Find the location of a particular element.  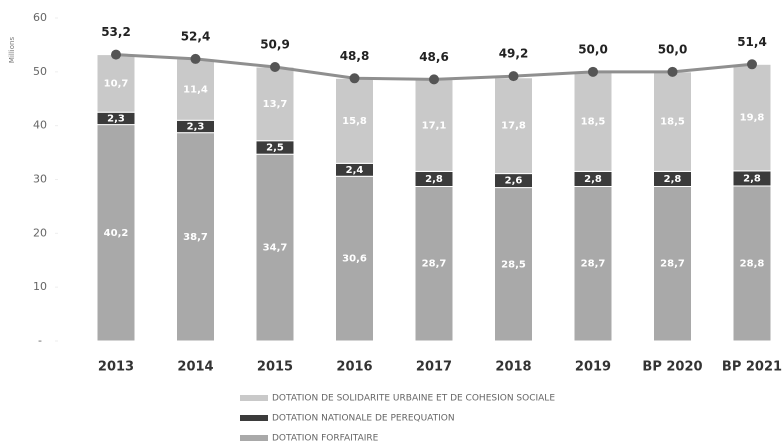

y-tick-label: 20 is located at coordinates (40, 232).